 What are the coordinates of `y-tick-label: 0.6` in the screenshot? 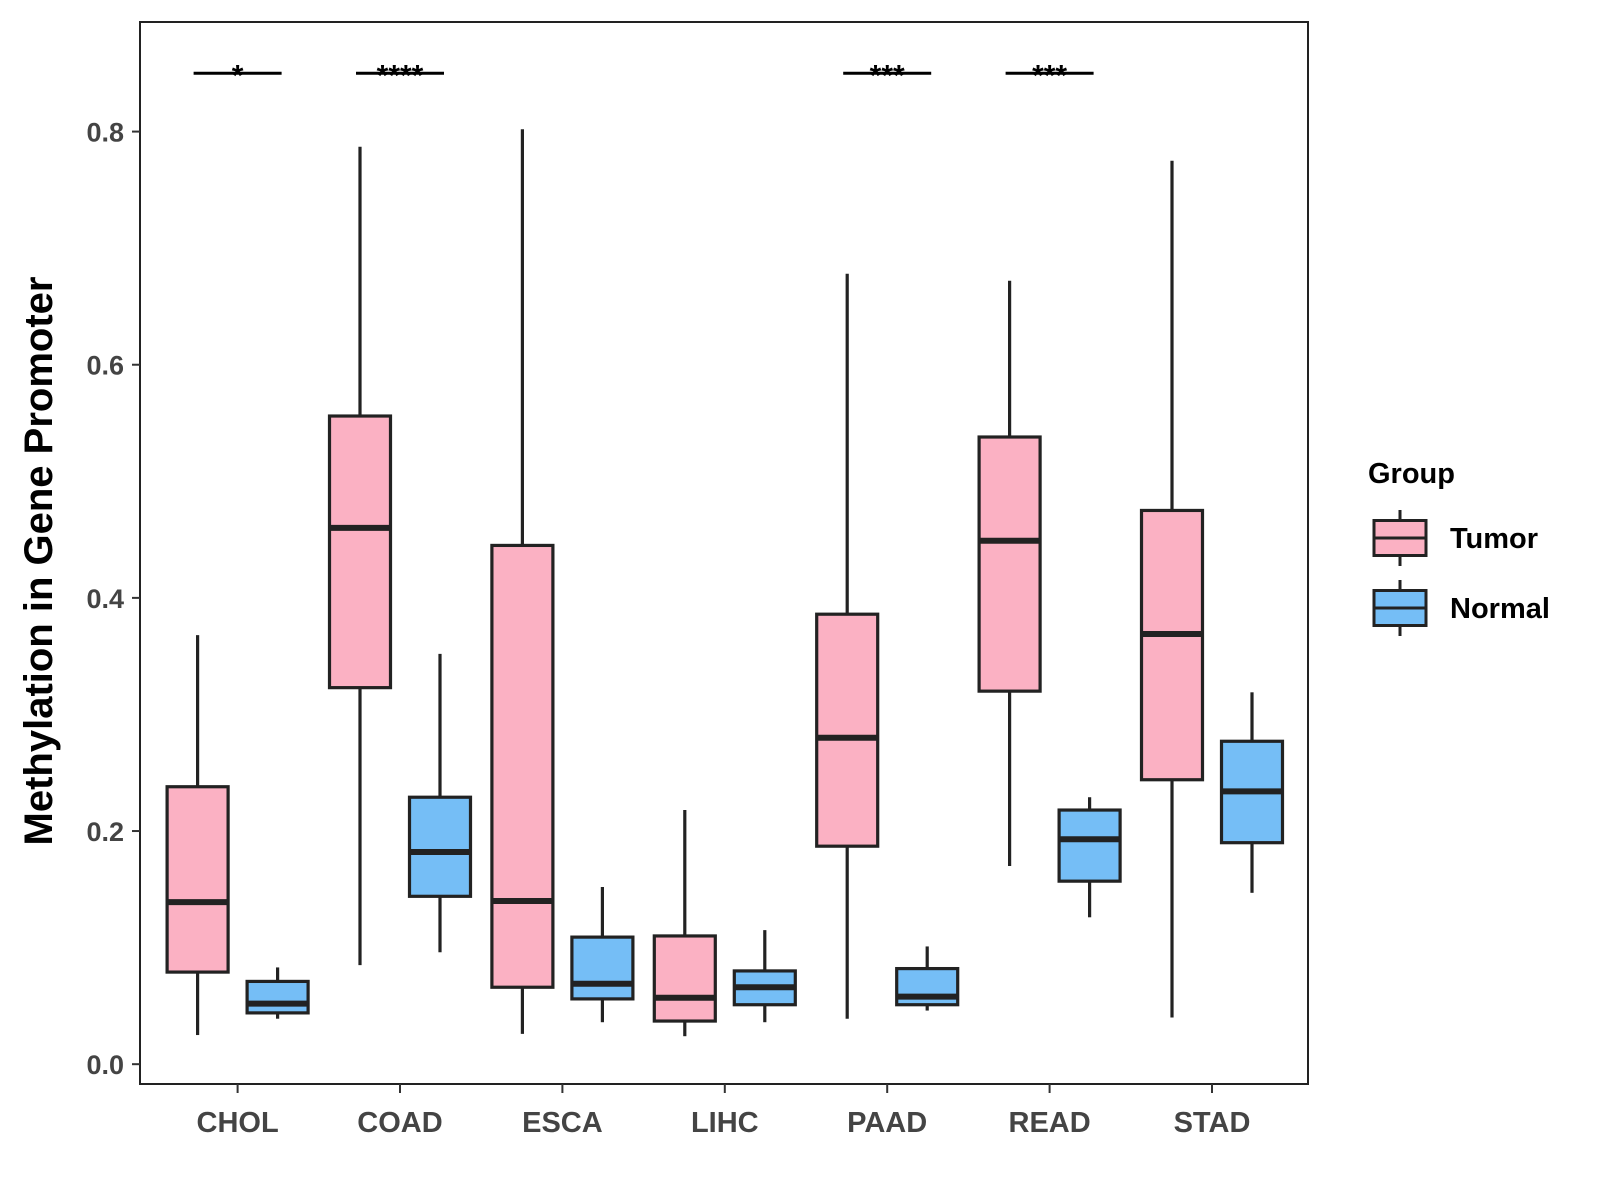 It's located at (105, 366).